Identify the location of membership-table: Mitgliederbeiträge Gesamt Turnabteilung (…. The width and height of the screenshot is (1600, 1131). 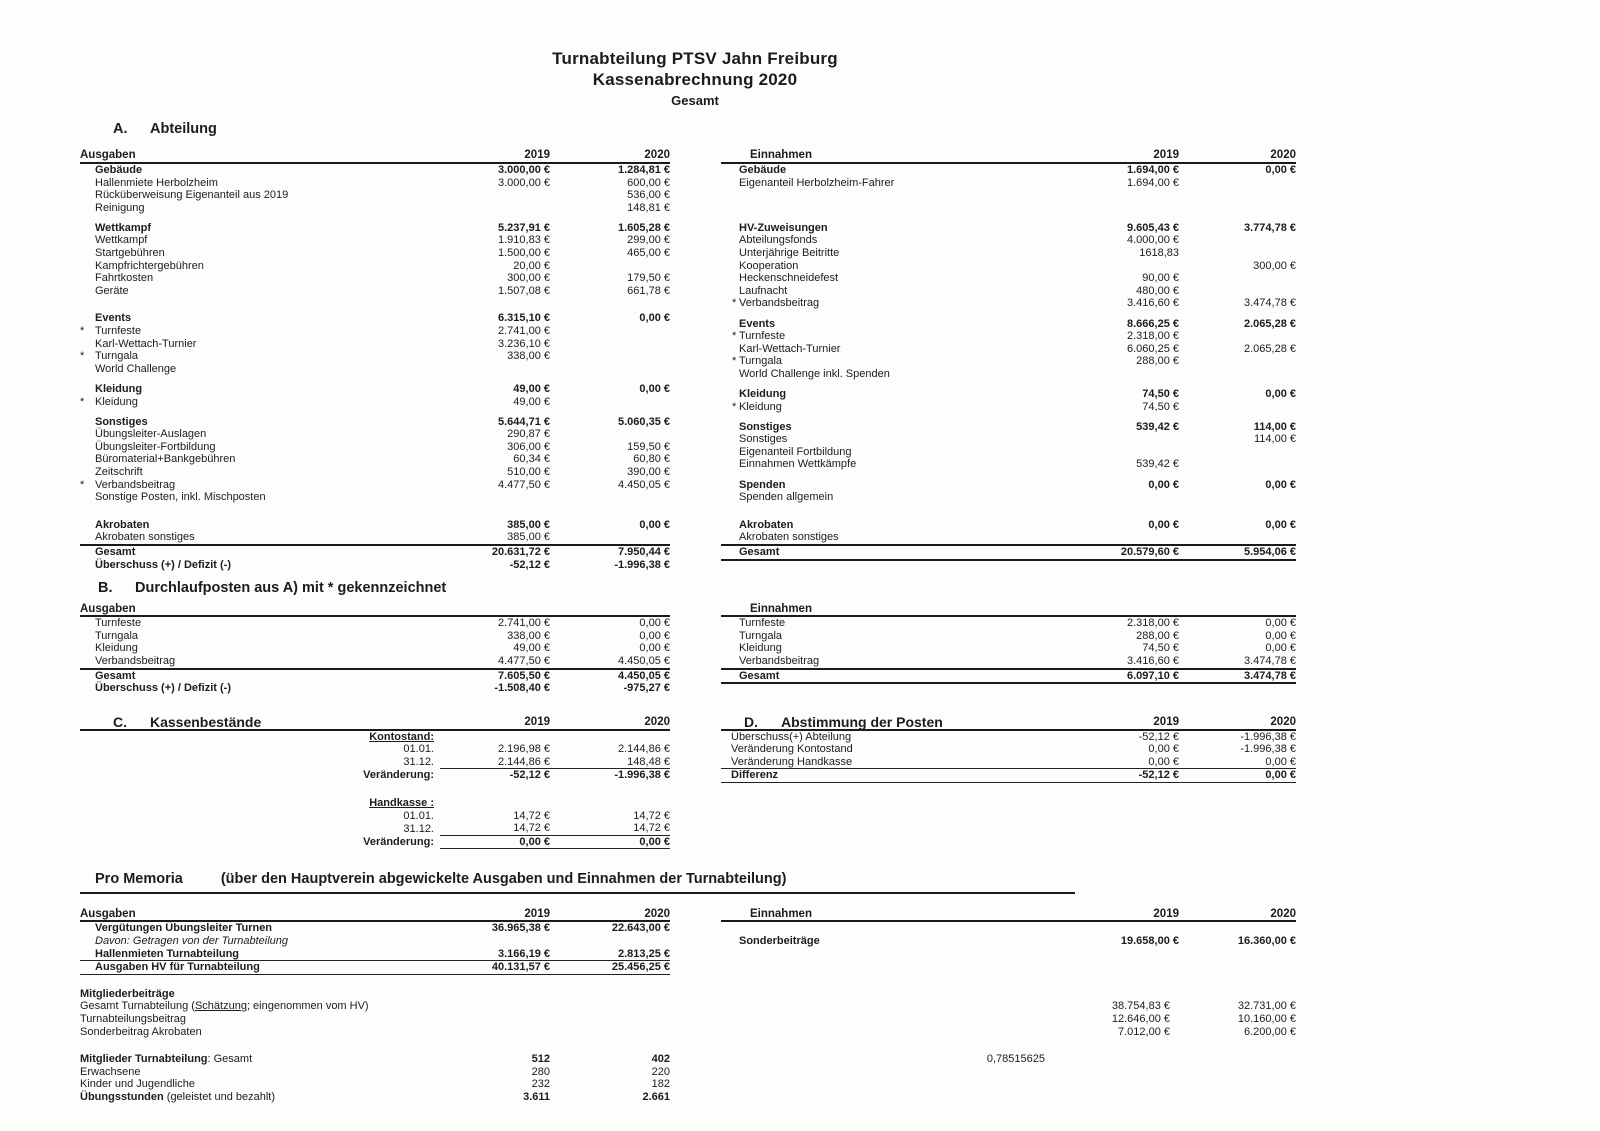
(688, 1046).